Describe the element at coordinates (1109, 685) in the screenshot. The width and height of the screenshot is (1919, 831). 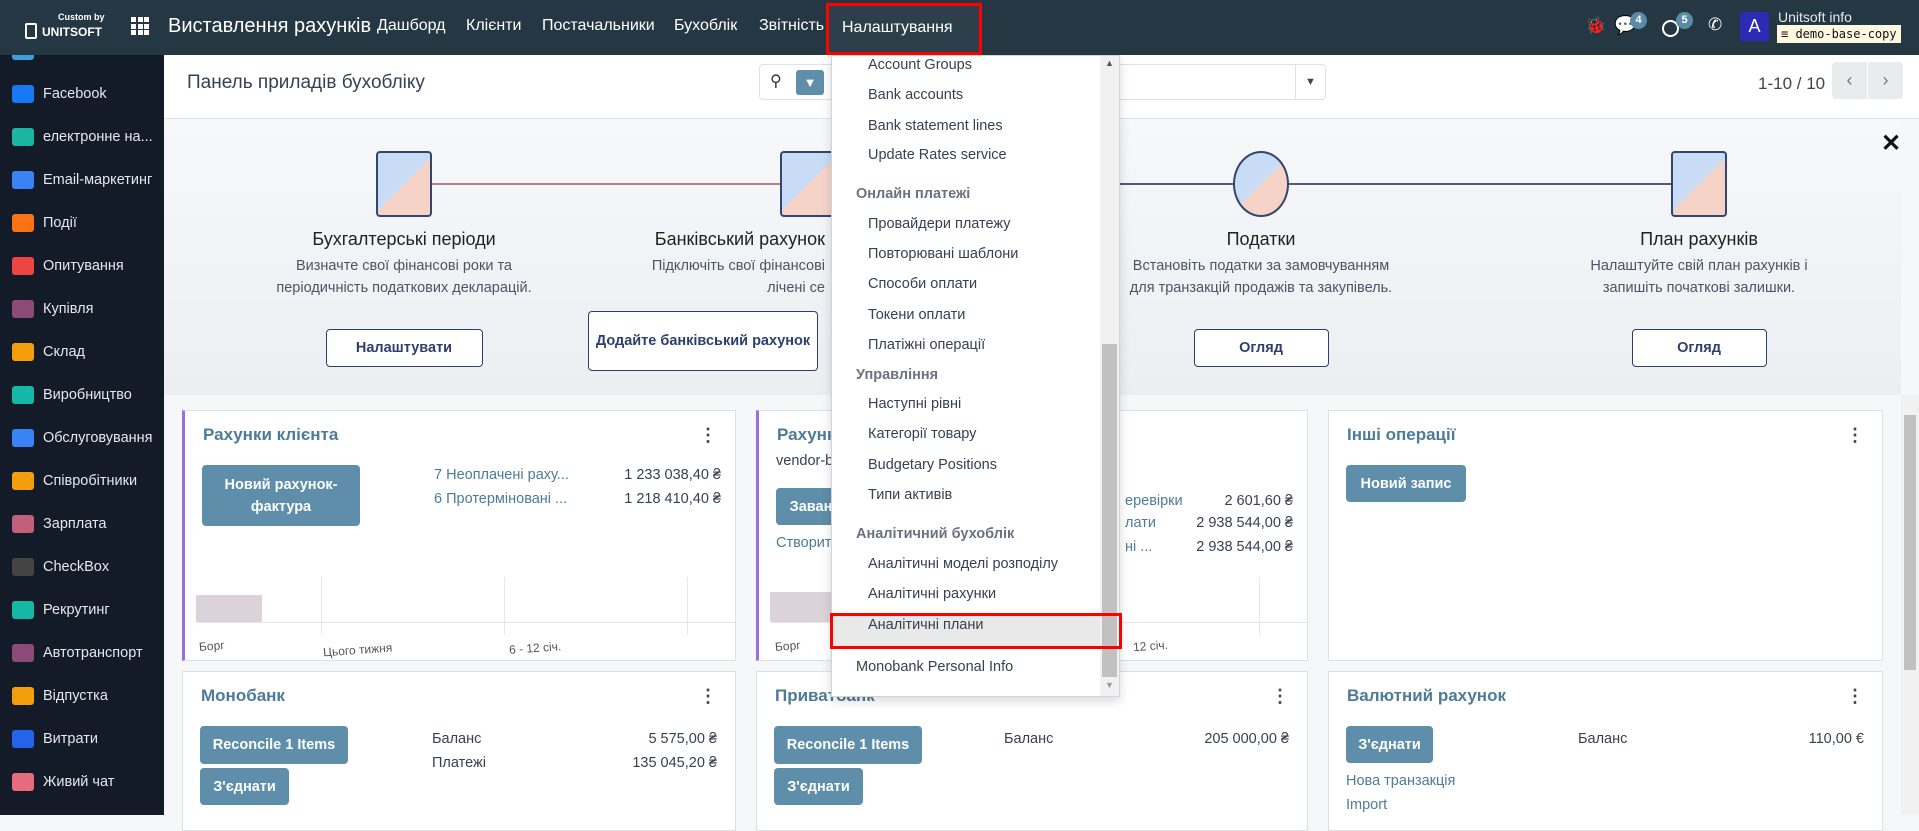
I see `scroll-down-arrow-icon: ▼` at that location.